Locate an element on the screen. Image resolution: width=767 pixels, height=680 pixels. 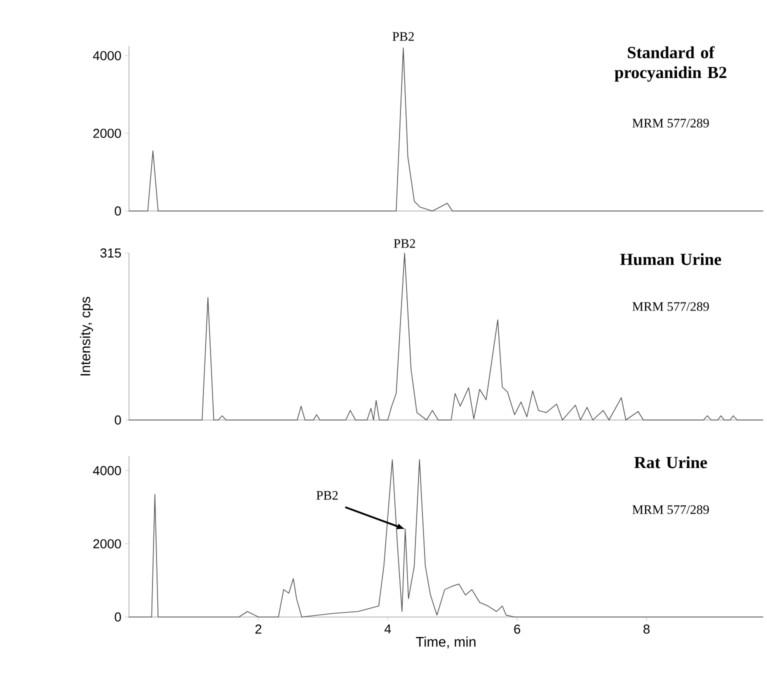
x-tick-label: 6 is located at coordinates (517, 629).